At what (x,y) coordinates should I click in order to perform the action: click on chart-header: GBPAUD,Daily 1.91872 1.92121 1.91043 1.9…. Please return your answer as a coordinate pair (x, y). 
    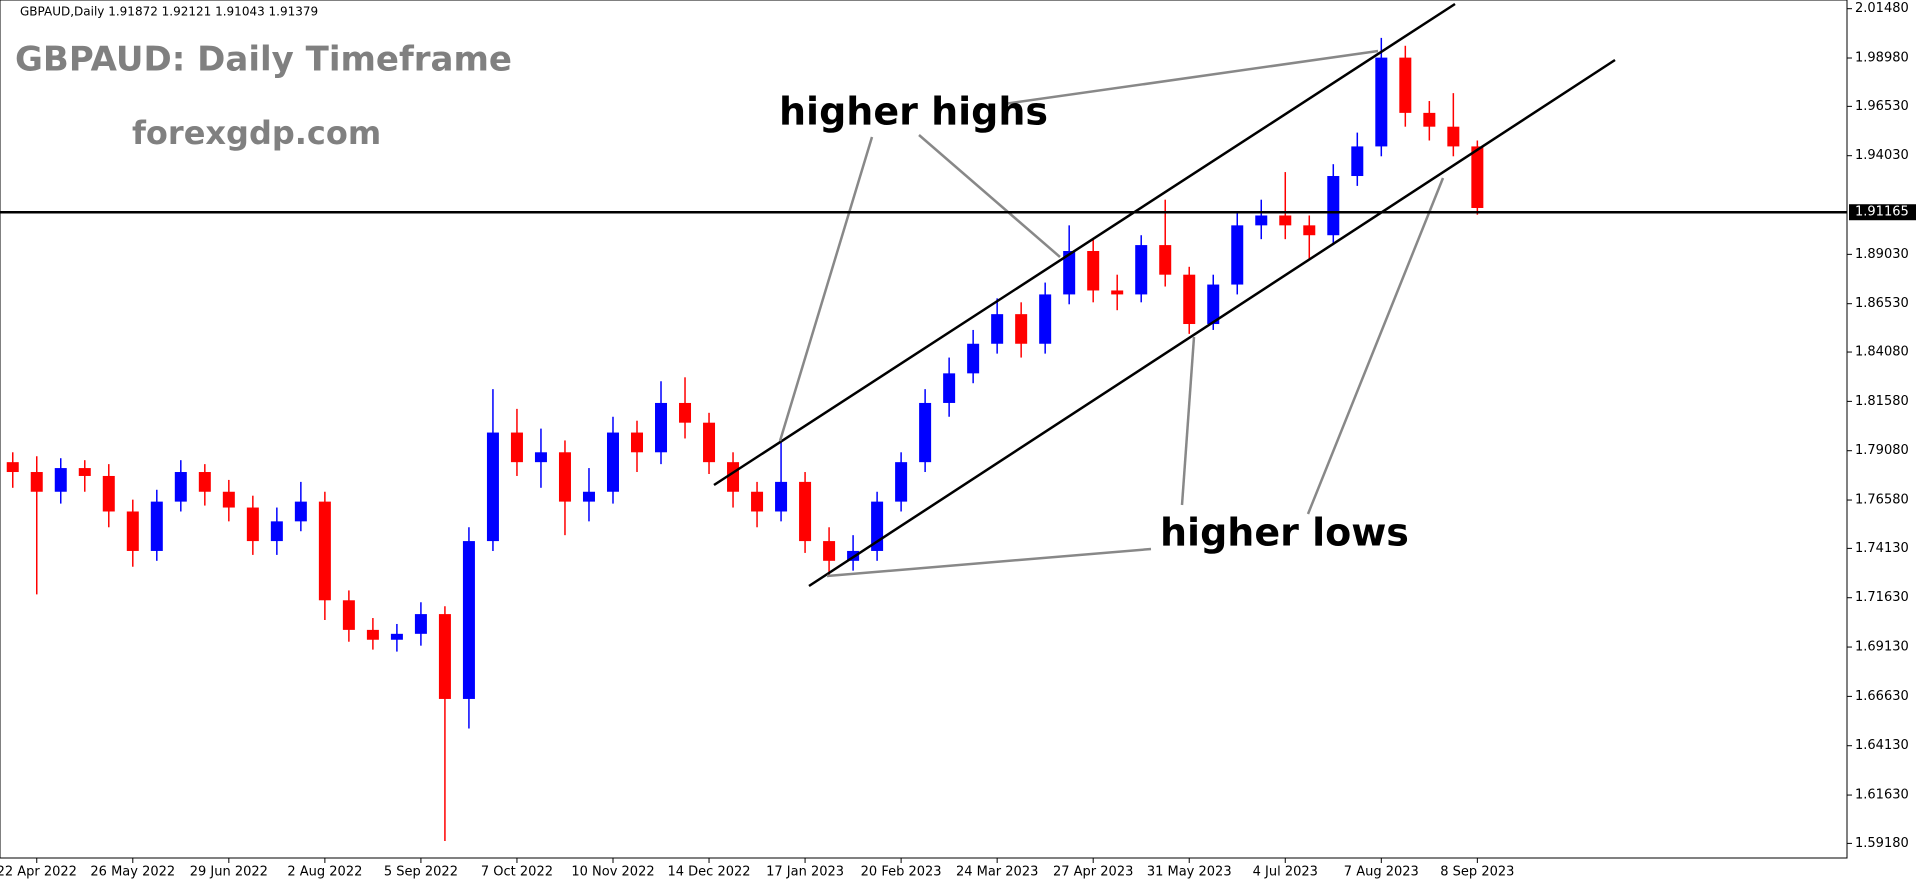
    Looking at the image, I should click on (169, 12).